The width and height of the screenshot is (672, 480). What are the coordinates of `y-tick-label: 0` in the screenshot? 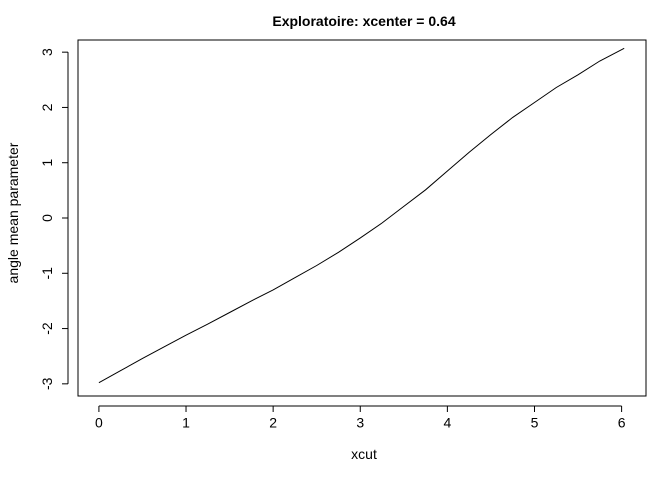 It's located at (47, 218).